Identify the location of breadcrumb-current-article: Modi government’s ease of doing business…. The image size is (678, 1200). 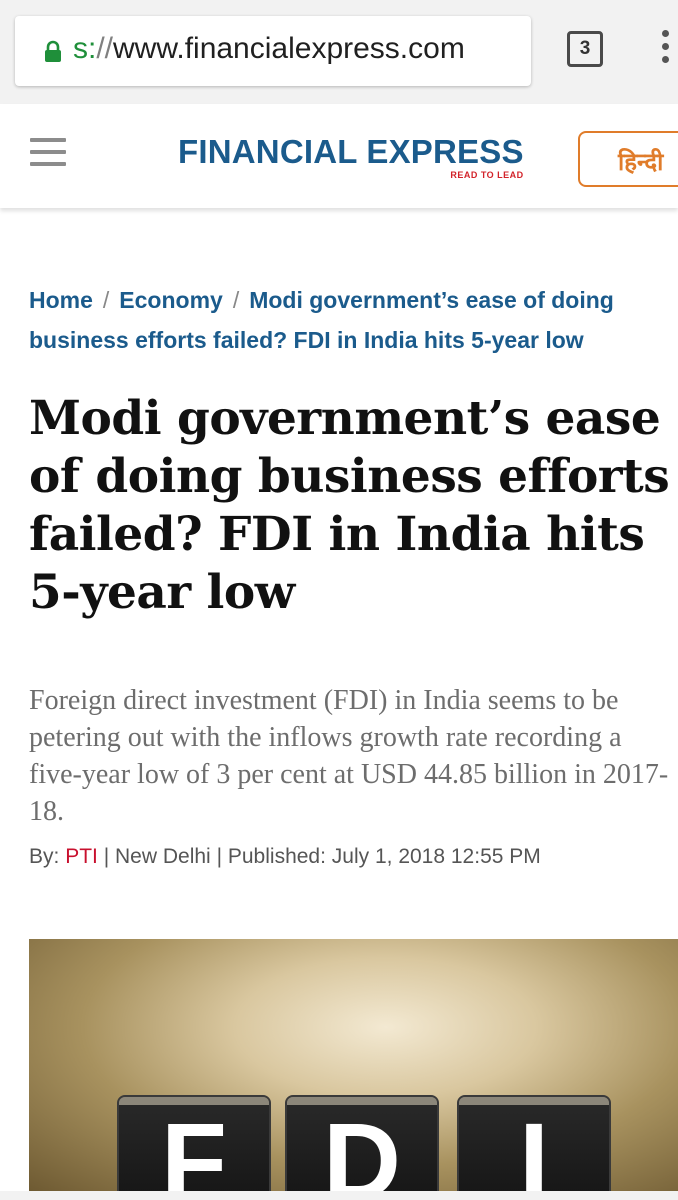
(321, 320).